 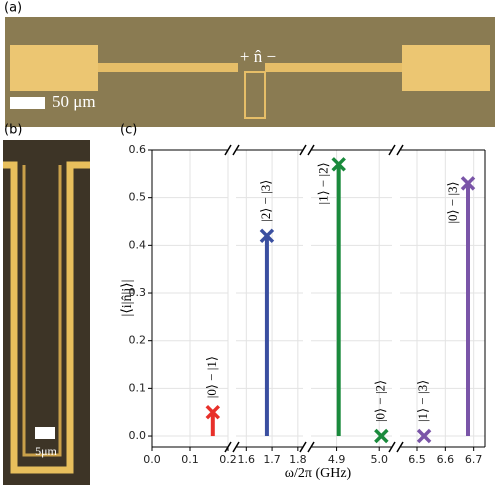 I want to click on transition-label: |0⟩ − |2⟩, so click(x=379, y=401).